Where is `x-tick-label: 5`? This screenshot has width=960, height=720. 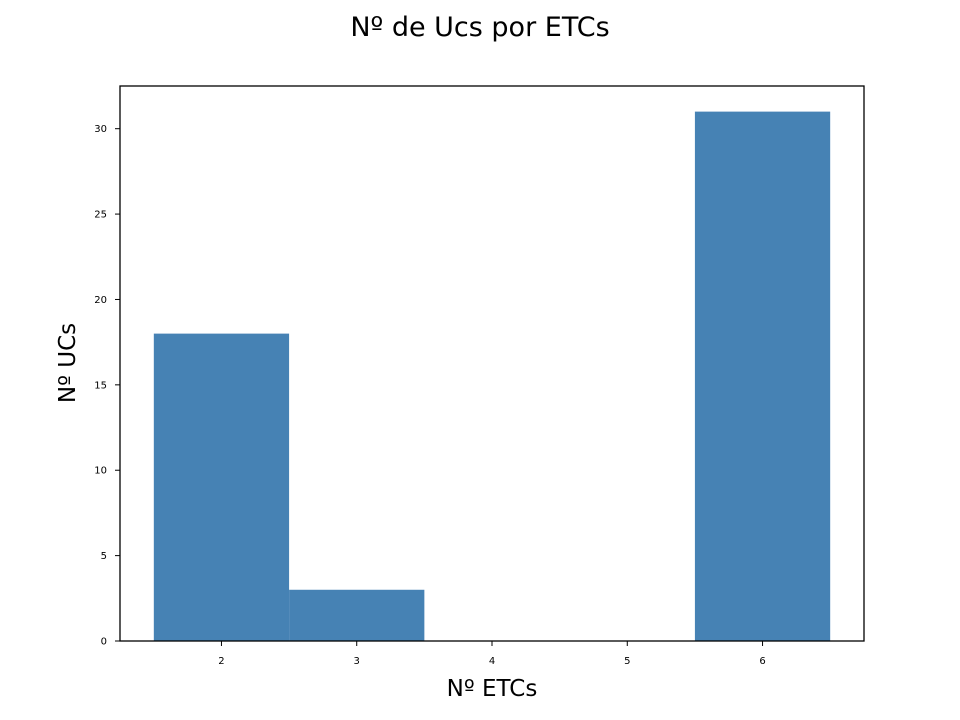
x-tick-label: 5 is located at coordinates (627, 661).